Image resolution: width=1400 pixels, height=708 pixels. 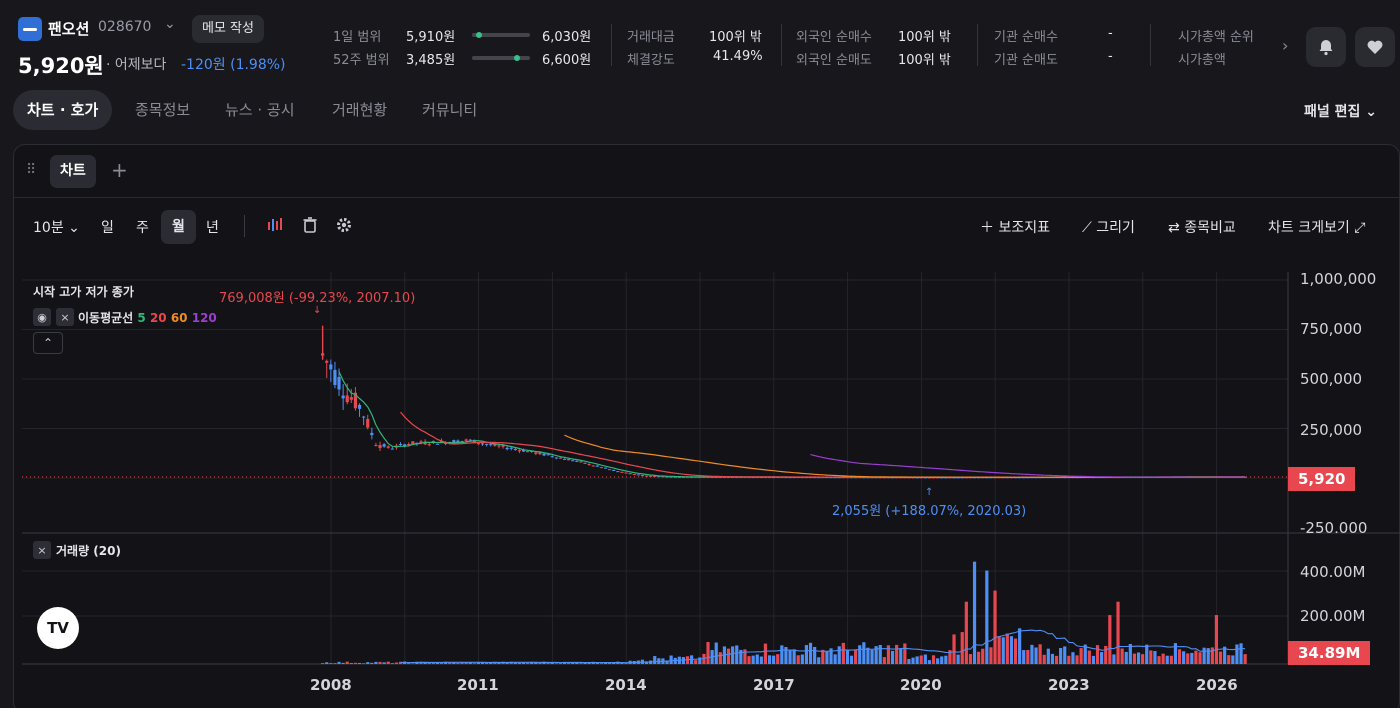 What do you see at coordinates (781, 45) in the screenshot?
I see `stats-divider` at bounding box center [781, 45].